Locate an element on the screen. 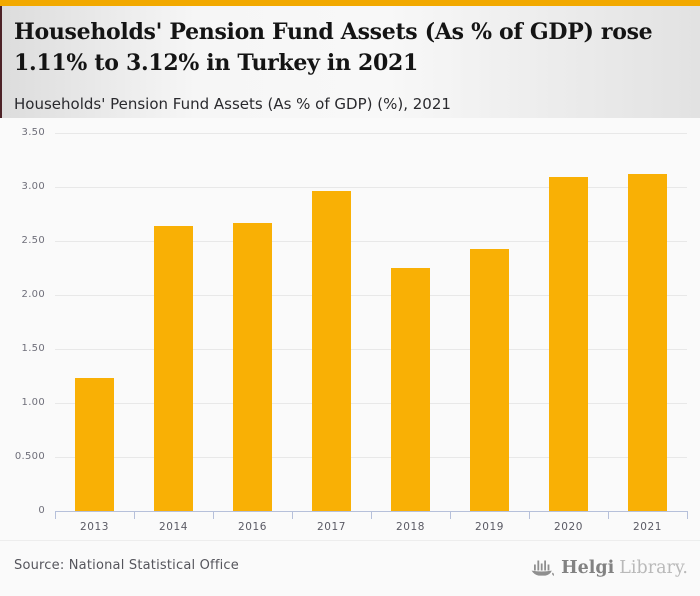 The image size is (700, 596). x-axis-label: 2018 is located at coordinates (410, 527).